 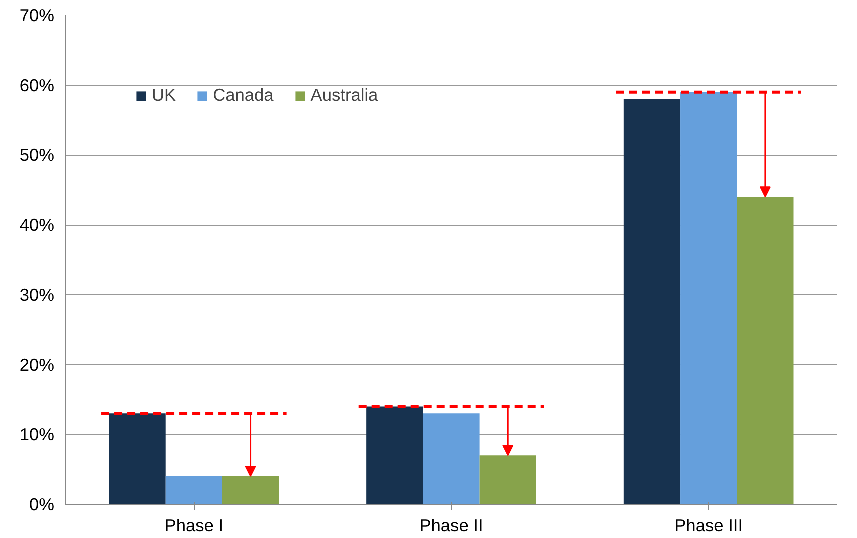 I want to click on y-tick-label: 50%, so click(x=37, y=155).